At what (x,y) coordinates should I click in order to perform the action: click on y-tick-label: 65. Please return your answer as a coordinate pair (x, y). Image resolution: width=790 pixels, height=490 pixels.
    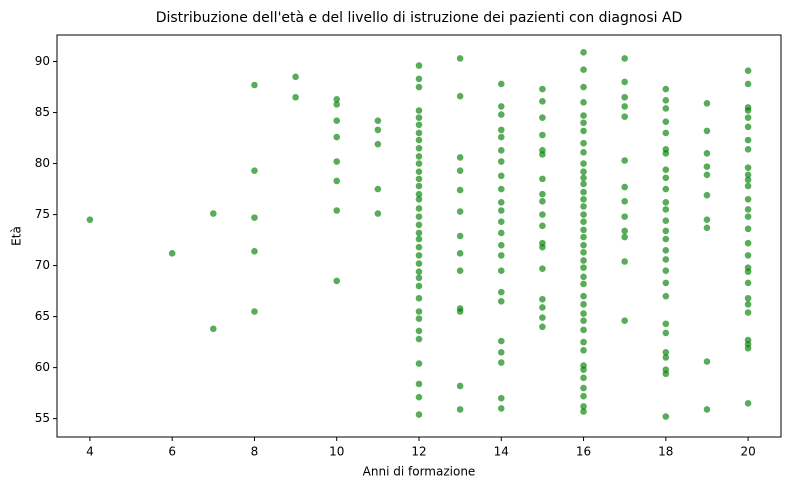
    Looking at the image, I should click on (42, 316).